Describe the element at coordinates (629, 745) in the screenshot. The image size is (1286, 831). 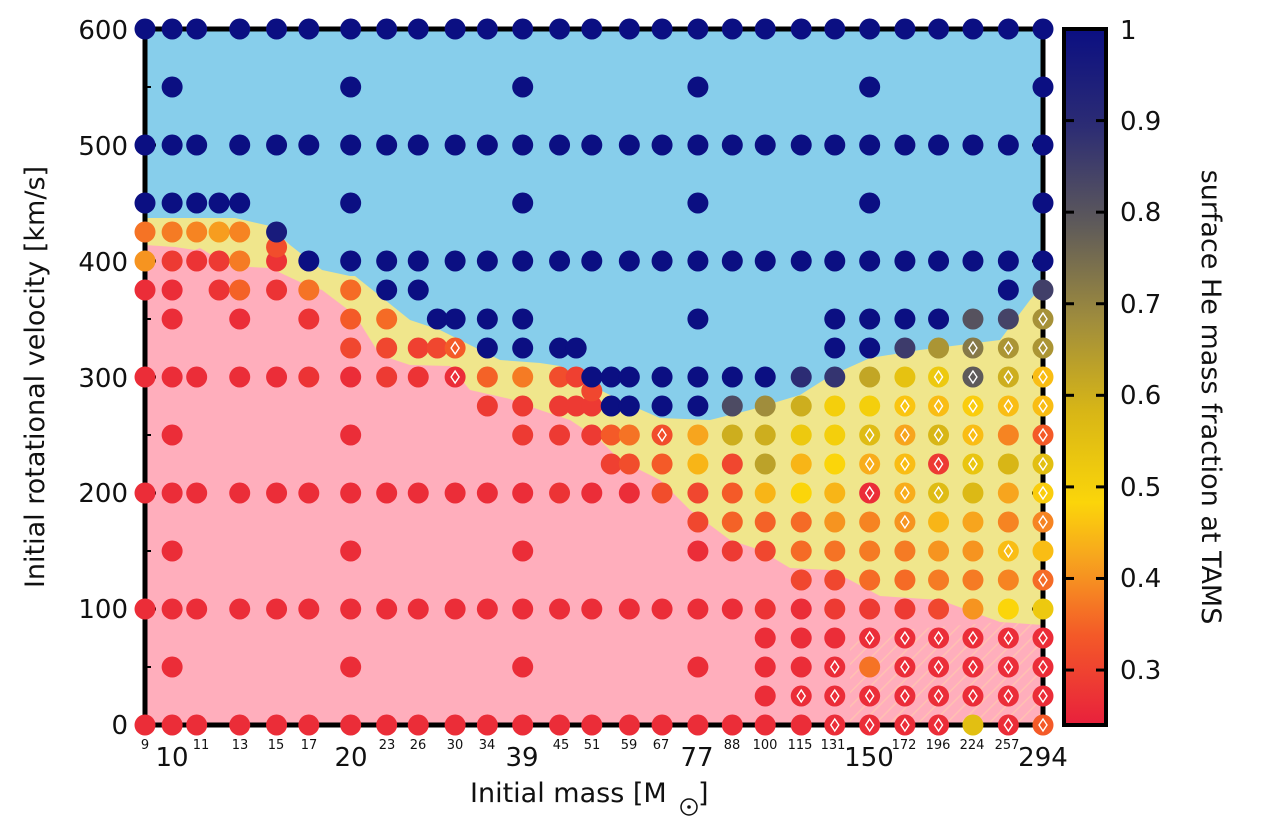
I see `x-minor-tick-label: 59` at that location.